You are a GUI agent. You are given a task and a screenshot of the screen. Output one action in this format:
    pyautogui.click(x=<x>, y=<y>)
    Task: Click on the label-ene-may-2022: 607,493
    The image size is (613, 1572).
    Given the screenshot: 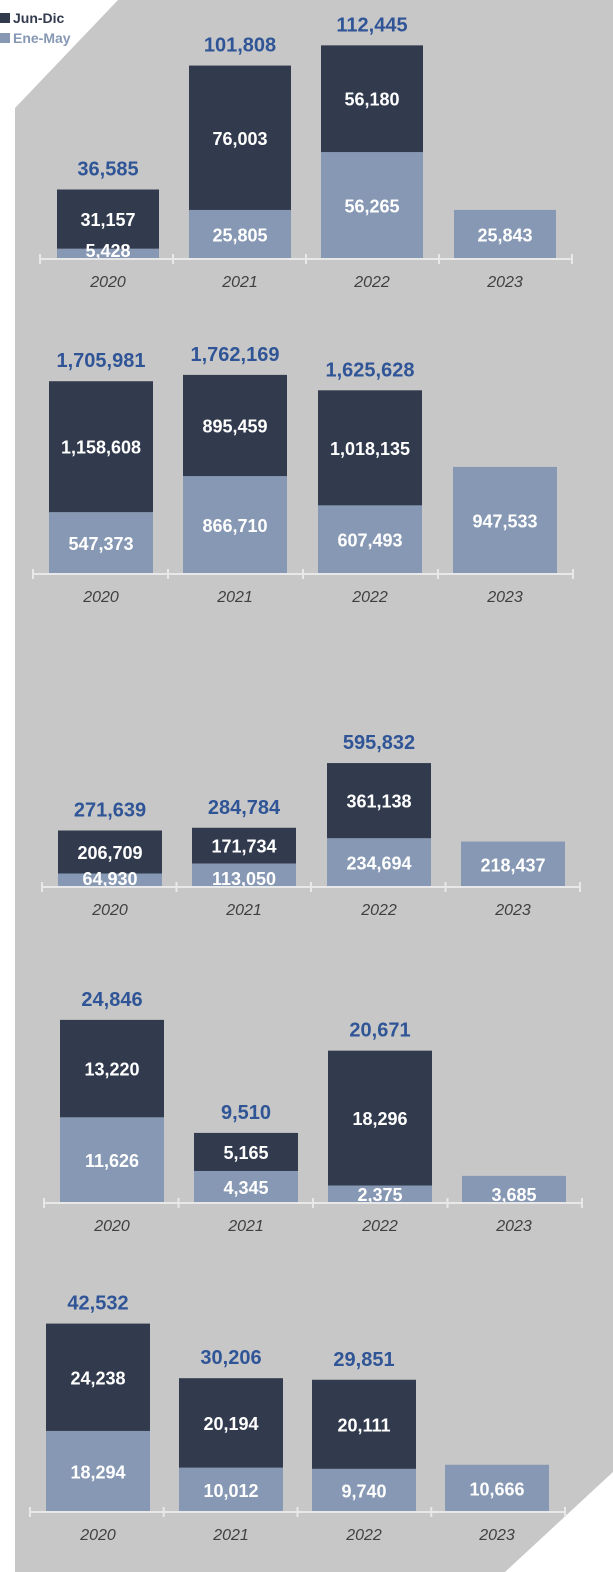 What is the action you would take?
    pyautogui.click(x=369, y=541)
    